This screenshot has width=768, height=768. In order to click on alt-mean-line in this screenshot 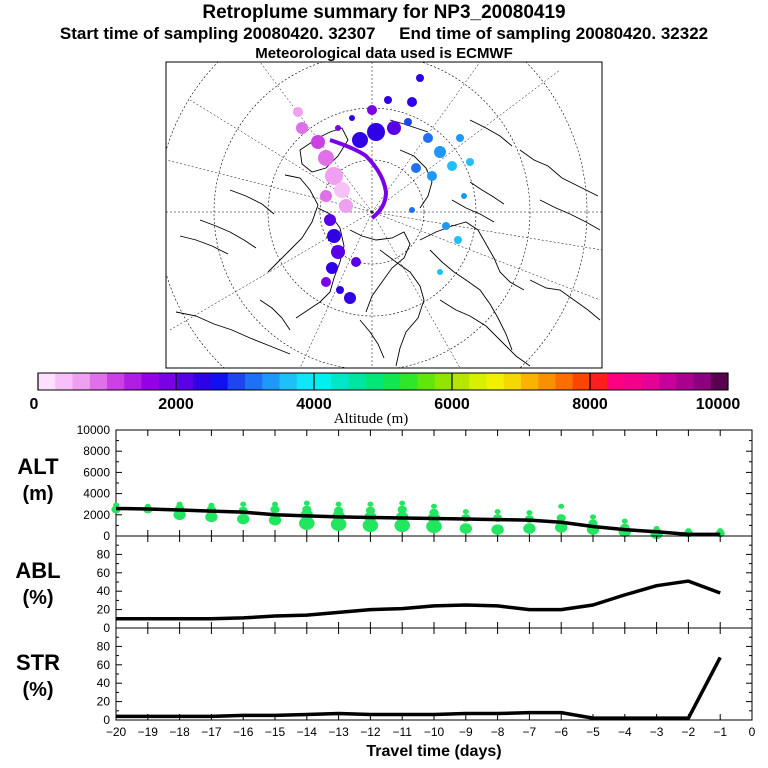, I will do `click(418, 521)`.